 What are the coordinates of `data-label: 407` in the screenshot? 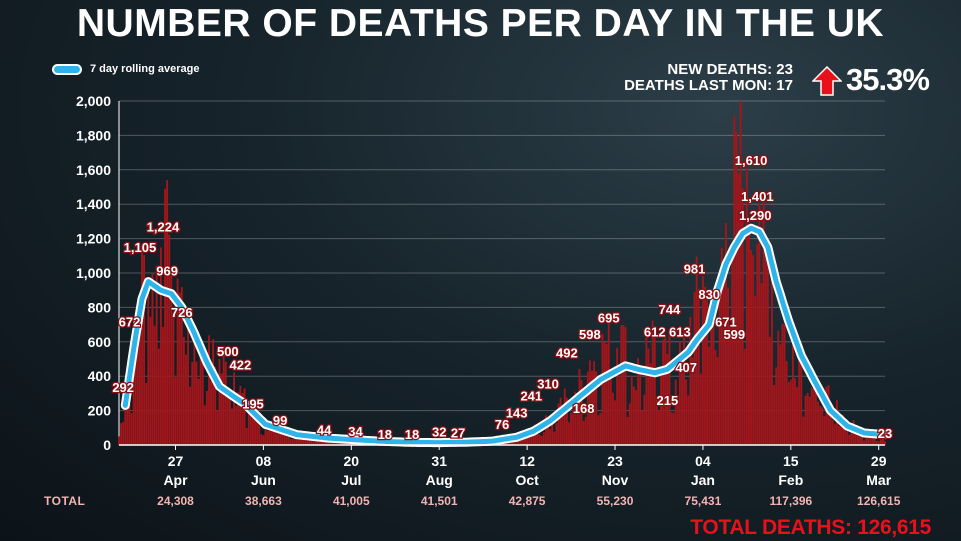 It's located at (686, 367).